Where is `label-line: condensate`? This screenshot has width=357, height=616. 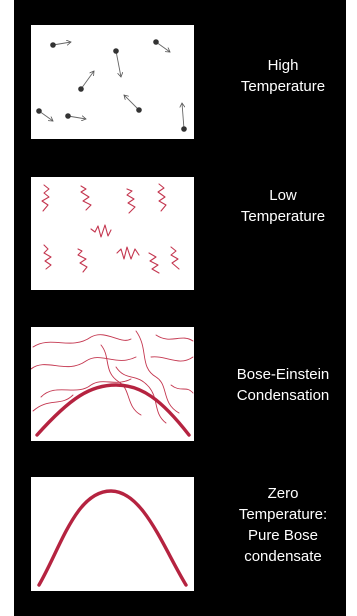
label-line: condensate is located at coordinates (283, 556).